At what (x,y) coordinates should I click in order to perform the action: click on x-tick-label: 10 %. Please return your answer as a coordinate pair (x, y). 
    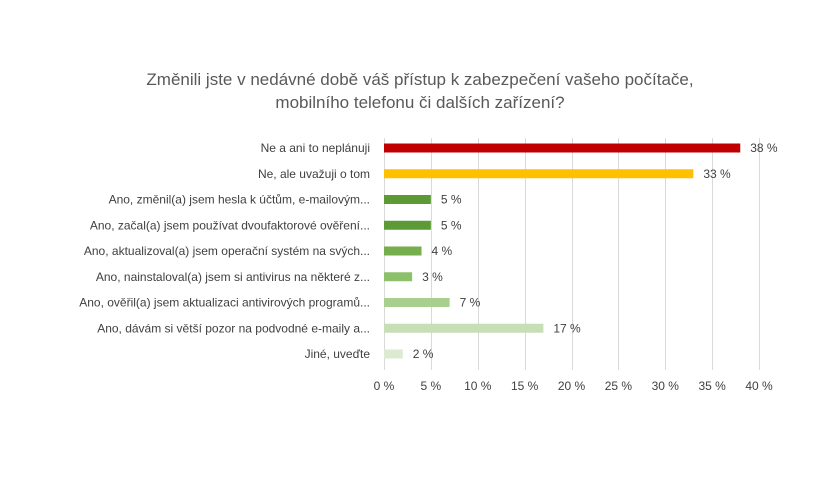
    Looking at the image, I should click on (478, 386).